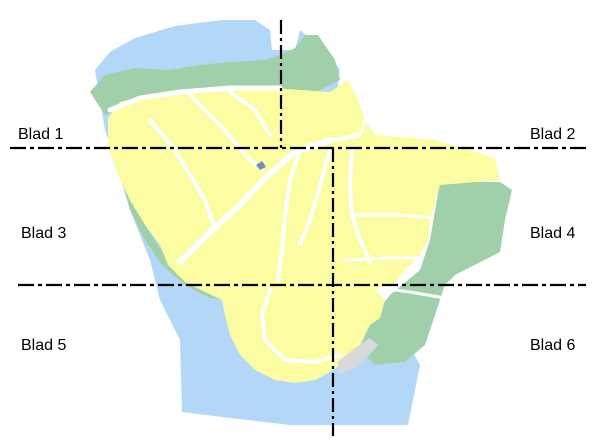  Describe the element at coordinates (358, 356) in the screenshot. I see `paved-area` at that location.